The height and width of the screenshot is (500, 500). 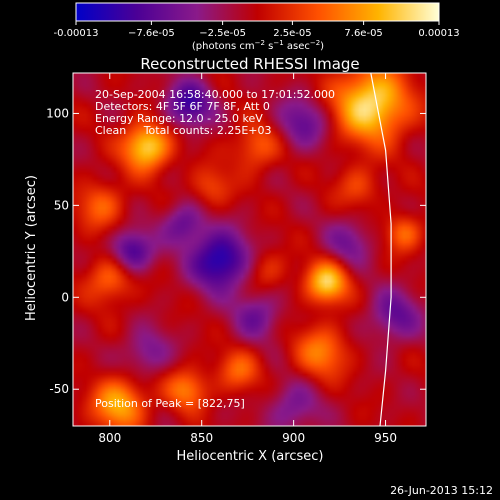 What do you see at coordinates (249, 64) in the screenshot?
I see `chart-title: Reconstructed RHESSI Image` at bounding box center [249, 64].